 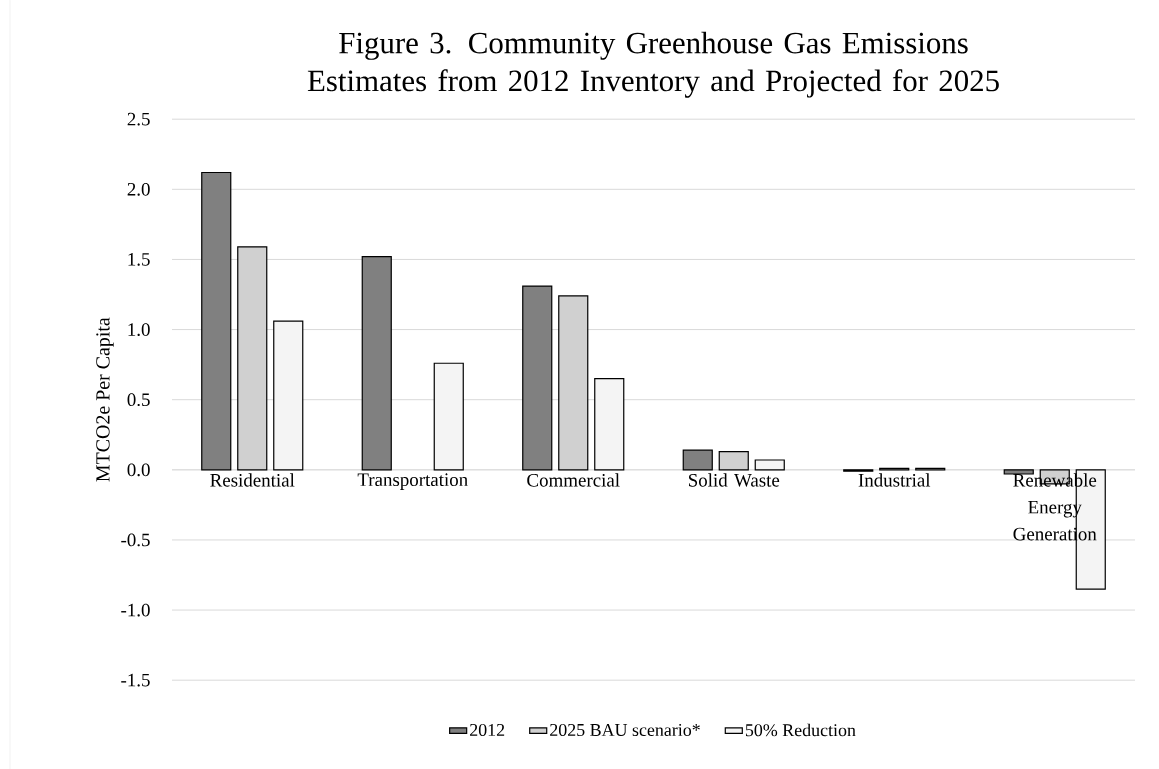 I want to click on x-tick-label: Commercial, so click(x=573, y=480).